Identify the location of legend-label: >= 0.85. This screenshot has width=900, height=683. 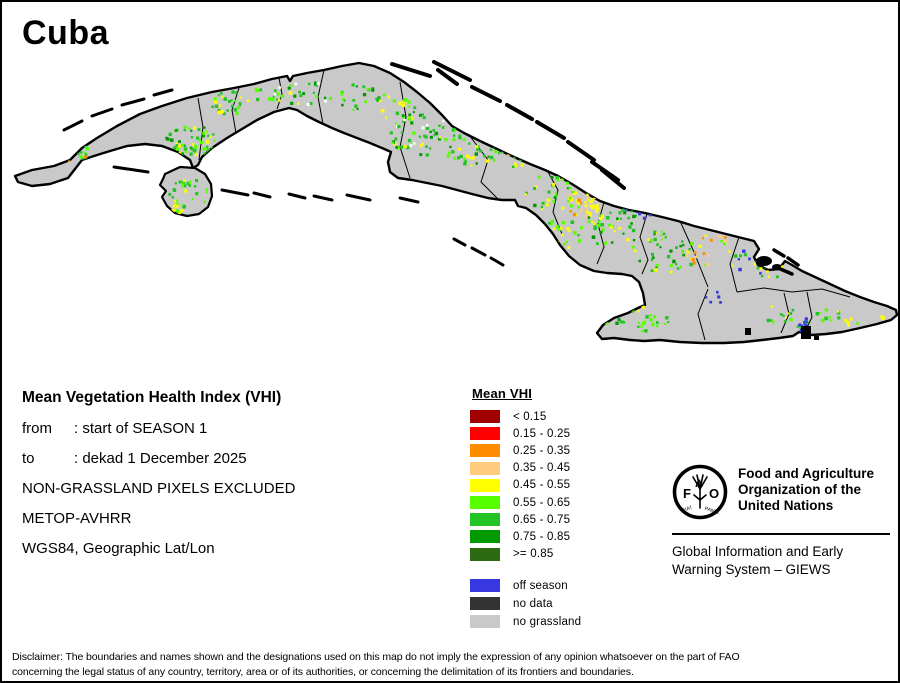
(533, 554).